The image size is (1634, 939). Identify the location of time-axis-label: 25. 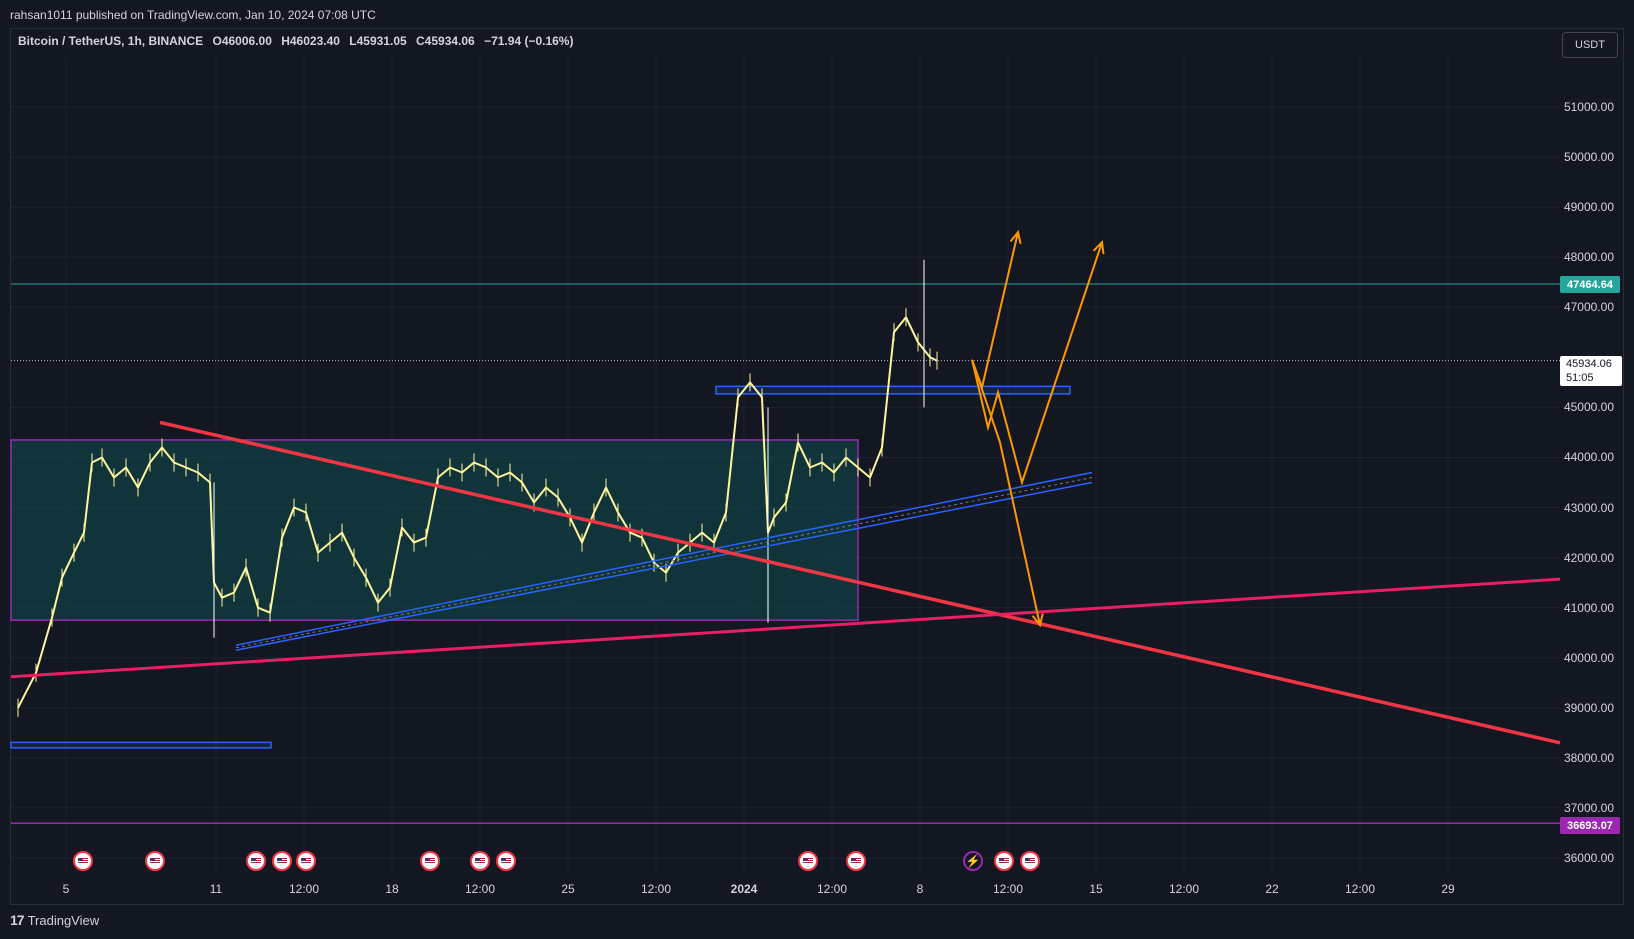
(568, 889).